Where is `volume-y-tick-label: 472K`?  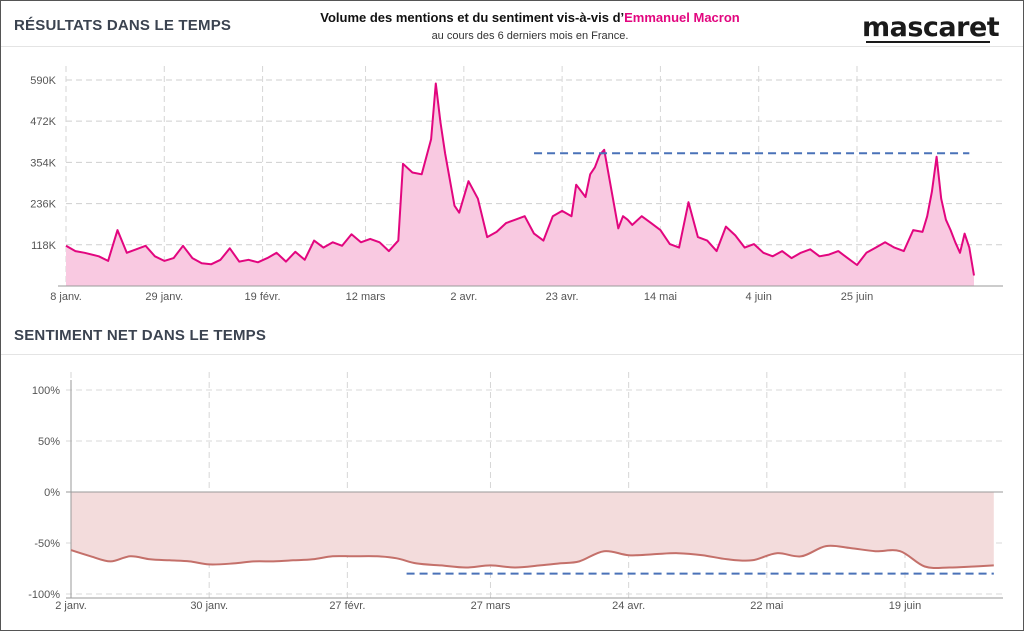
volume-y-tick-label: 472K is located at coordinates (43, 122).